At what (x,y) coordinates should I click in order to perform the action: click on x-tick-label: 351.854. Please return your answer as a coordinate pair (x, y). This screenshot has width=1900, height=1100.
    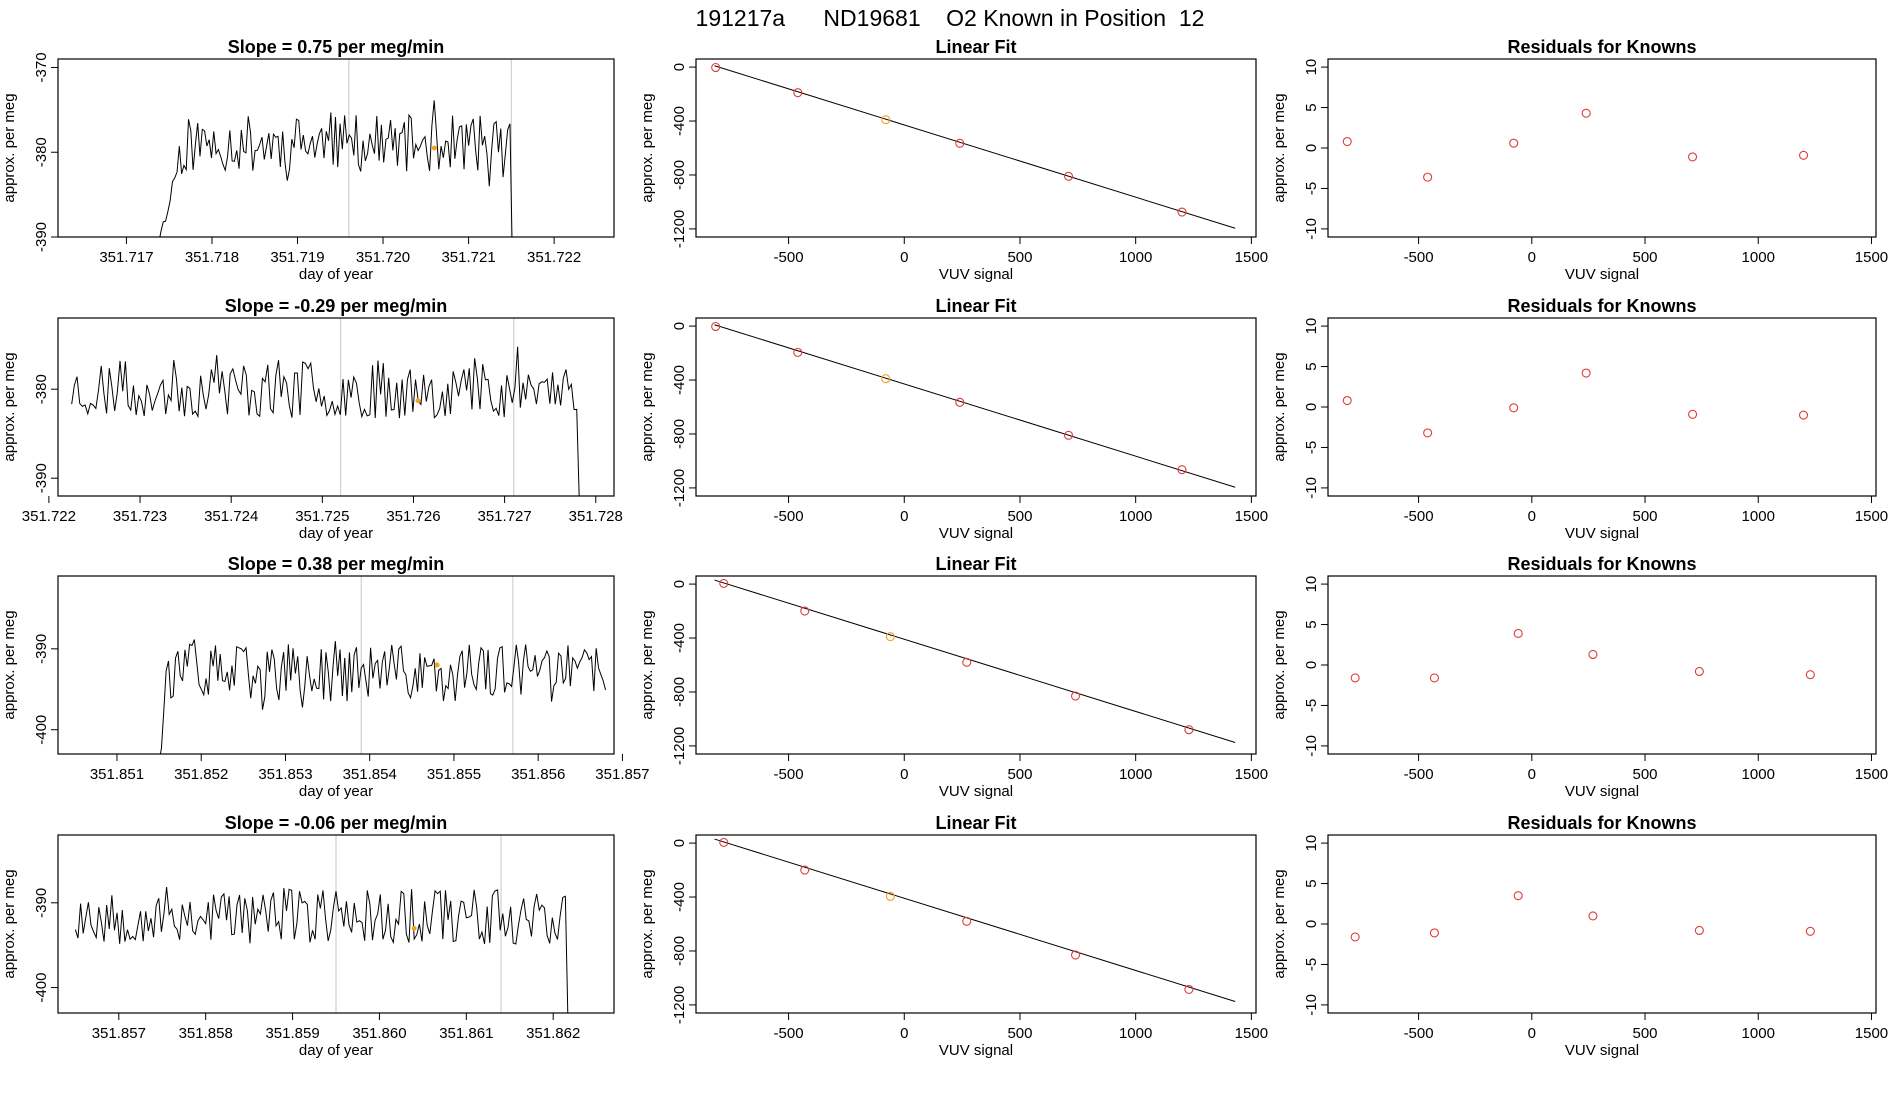
    Looking at the image, I should click on (370, 774).